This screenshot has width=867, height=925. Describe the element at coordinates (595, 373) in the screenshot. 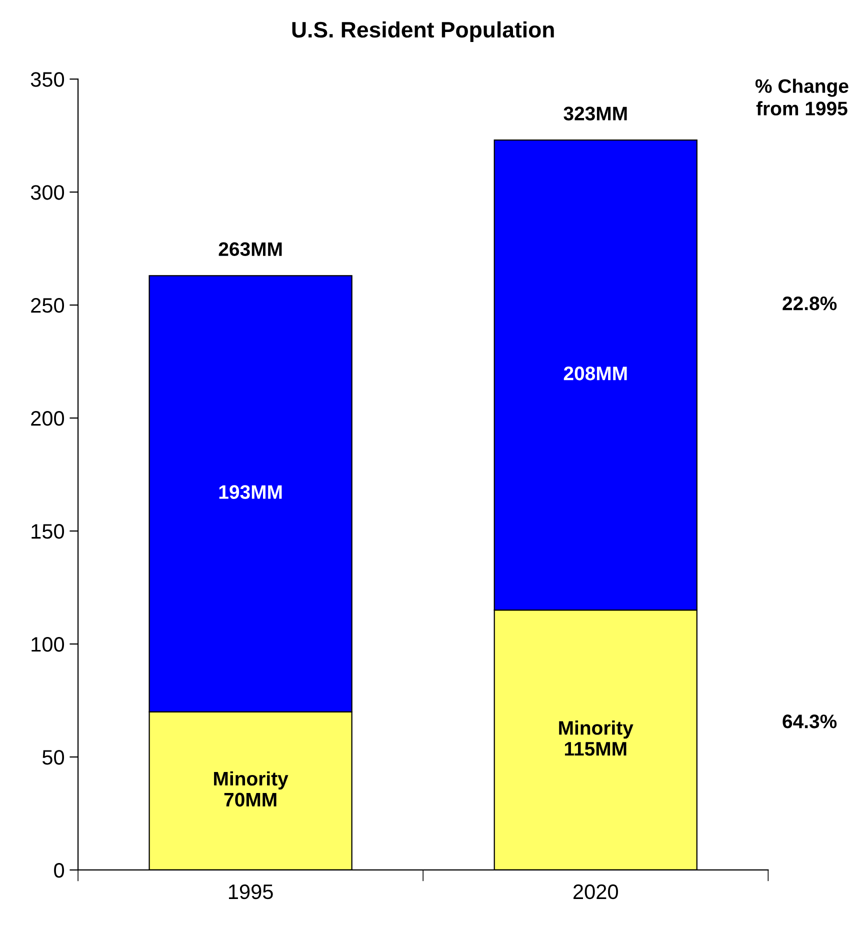

I see `data-label: 208MM` at that location.